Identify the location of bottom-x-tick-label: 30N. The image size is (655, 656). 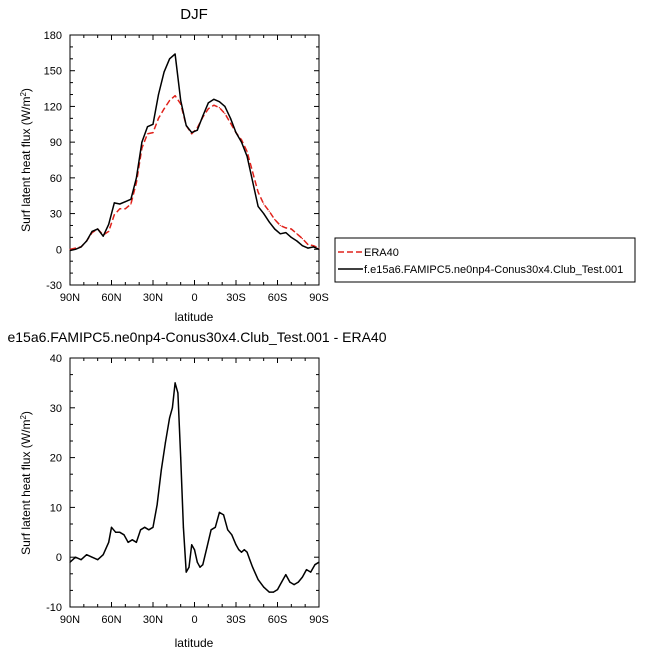
(153, 620).